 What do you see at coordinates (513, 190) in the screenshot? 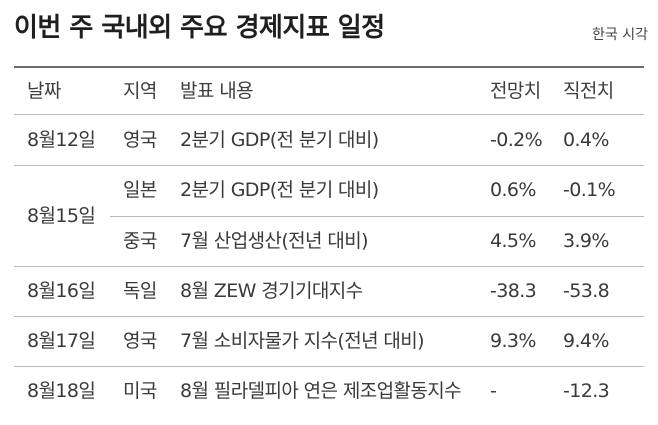
I see `row-forecast: 0.6%` at bounding box center [513, 190].